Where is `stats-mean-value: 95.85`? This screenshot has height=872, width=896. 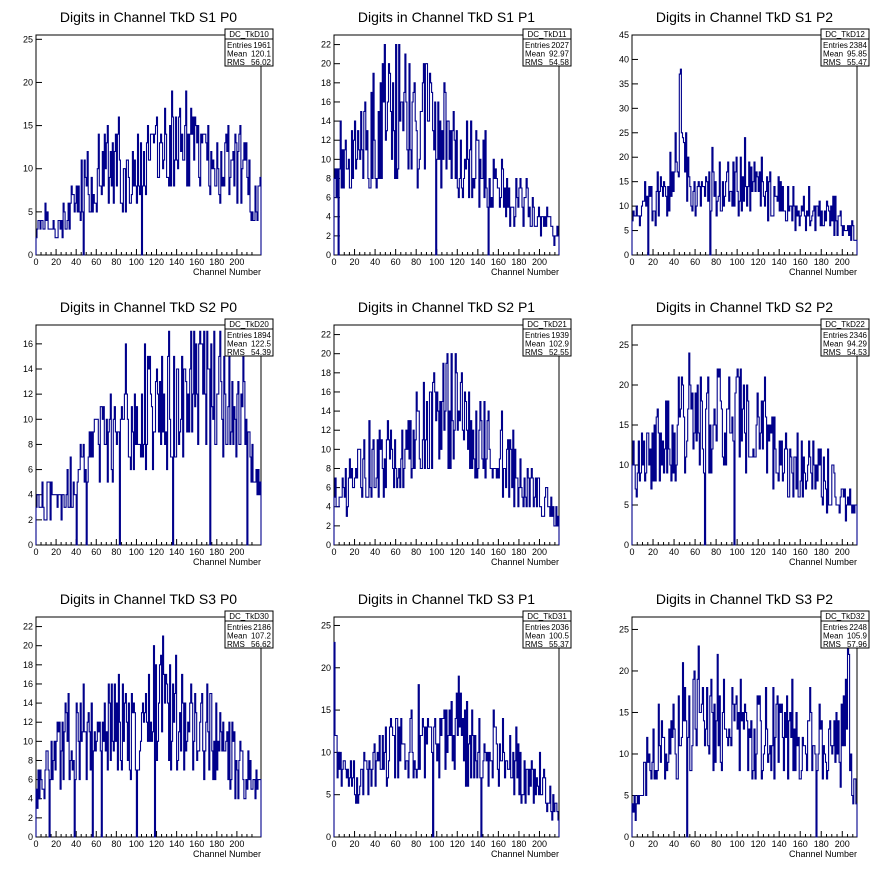
stats-mean-value: 95.85 is located at coordinates (857, 54).